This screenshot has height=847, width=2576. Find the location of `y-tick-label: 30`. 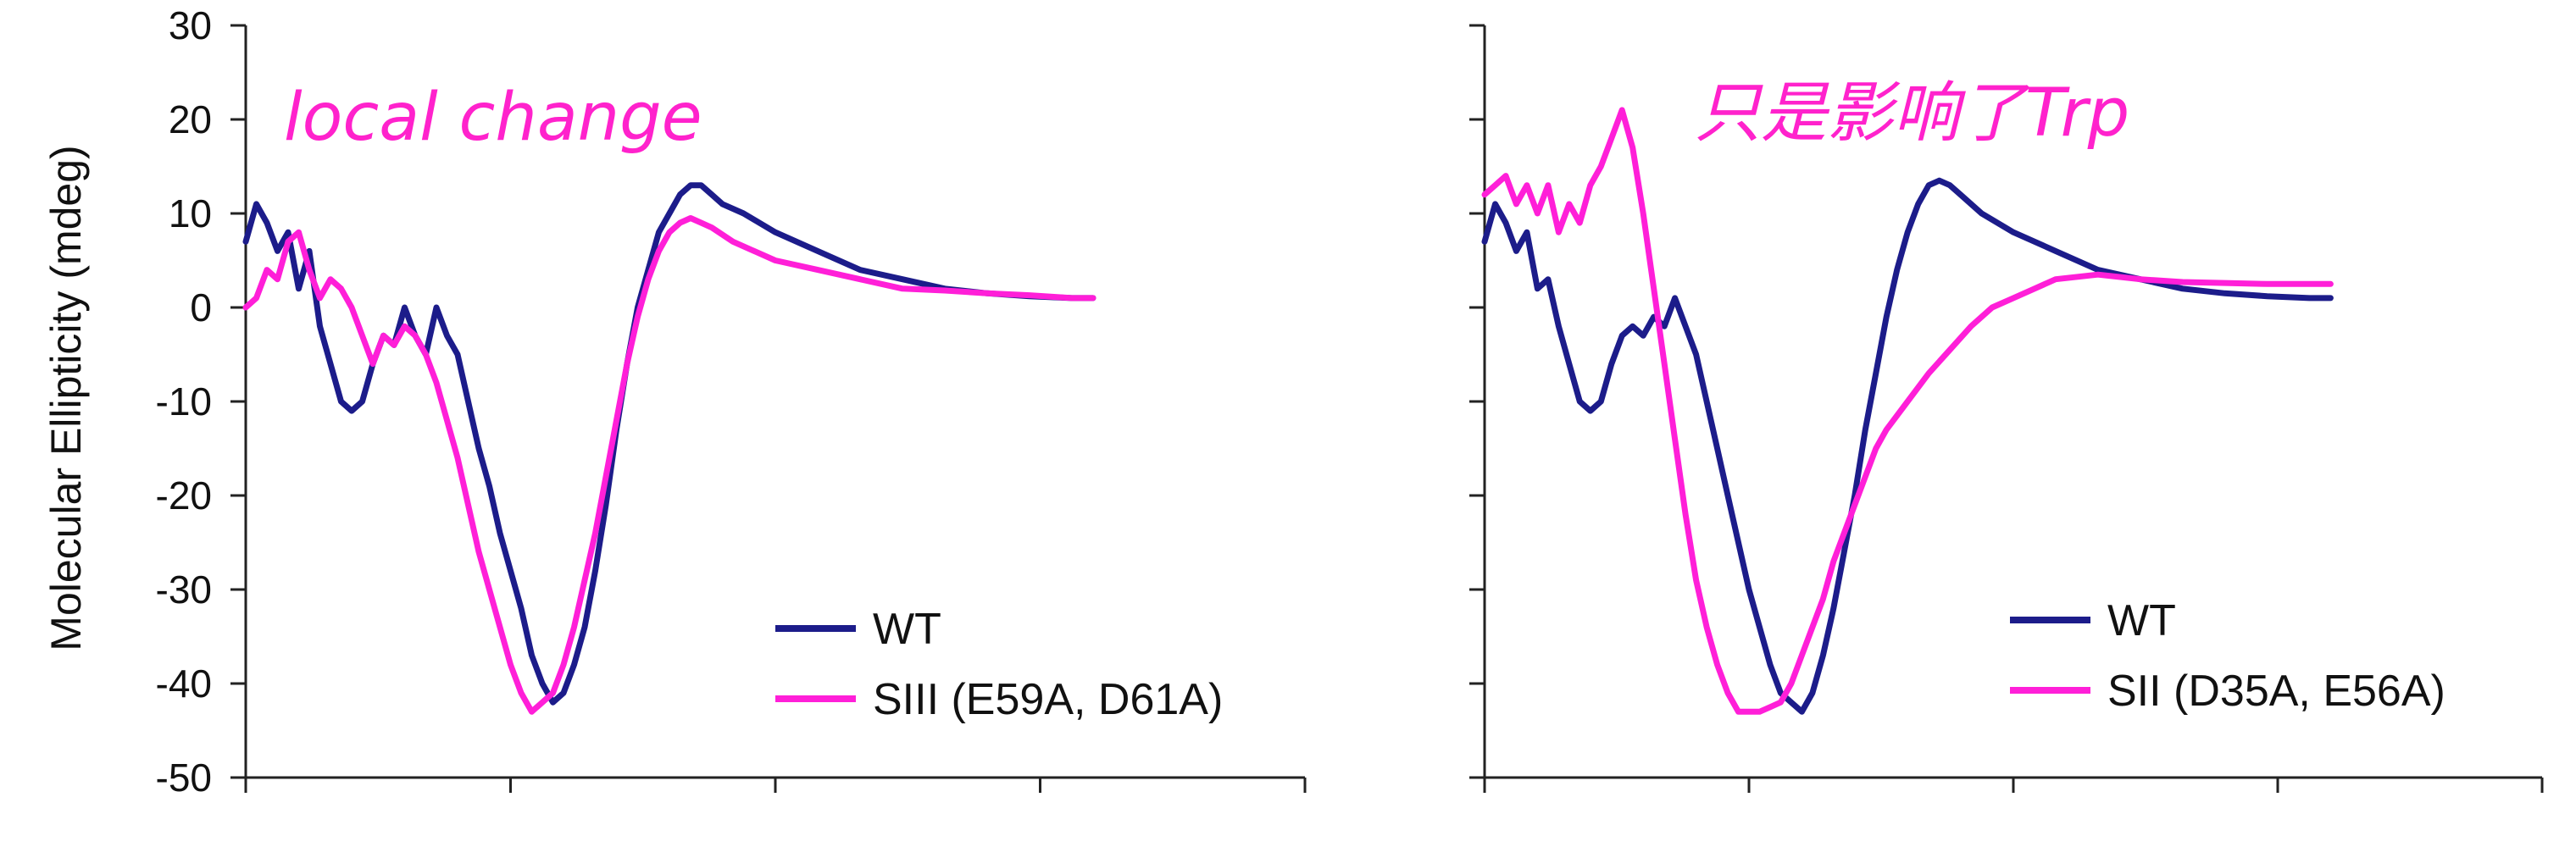

y-tick-label: 30 is located at coordinates (190, 25).